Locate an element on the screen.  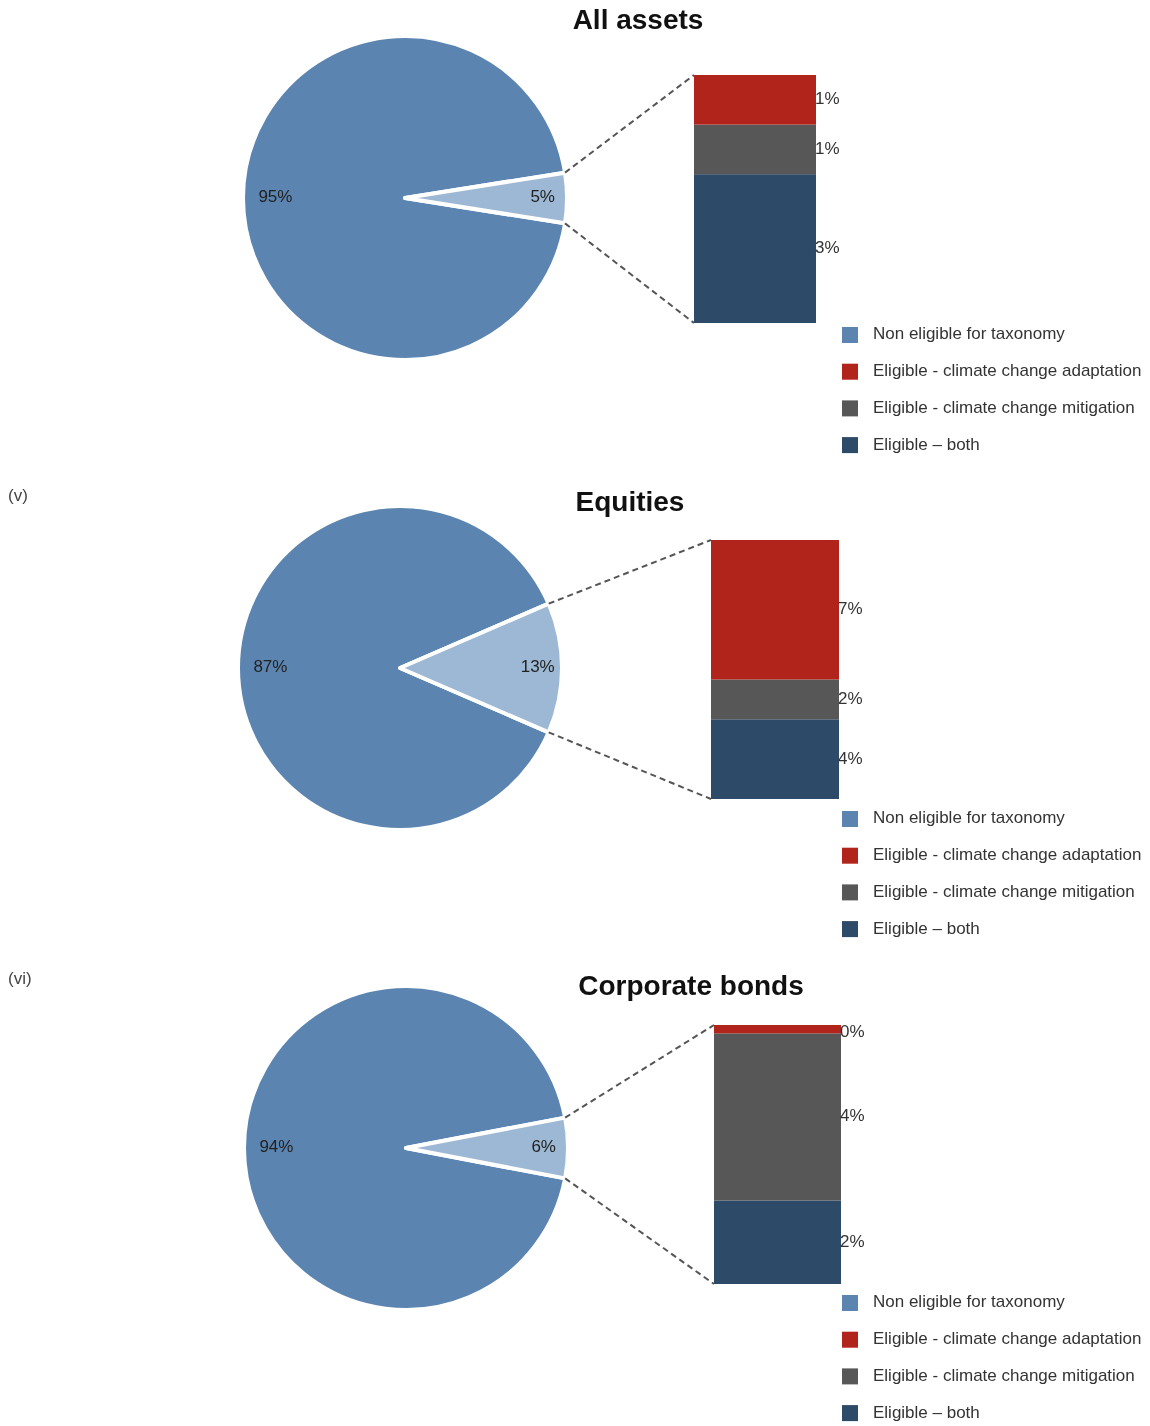
text: (v) is located at coordinates (18, 496).